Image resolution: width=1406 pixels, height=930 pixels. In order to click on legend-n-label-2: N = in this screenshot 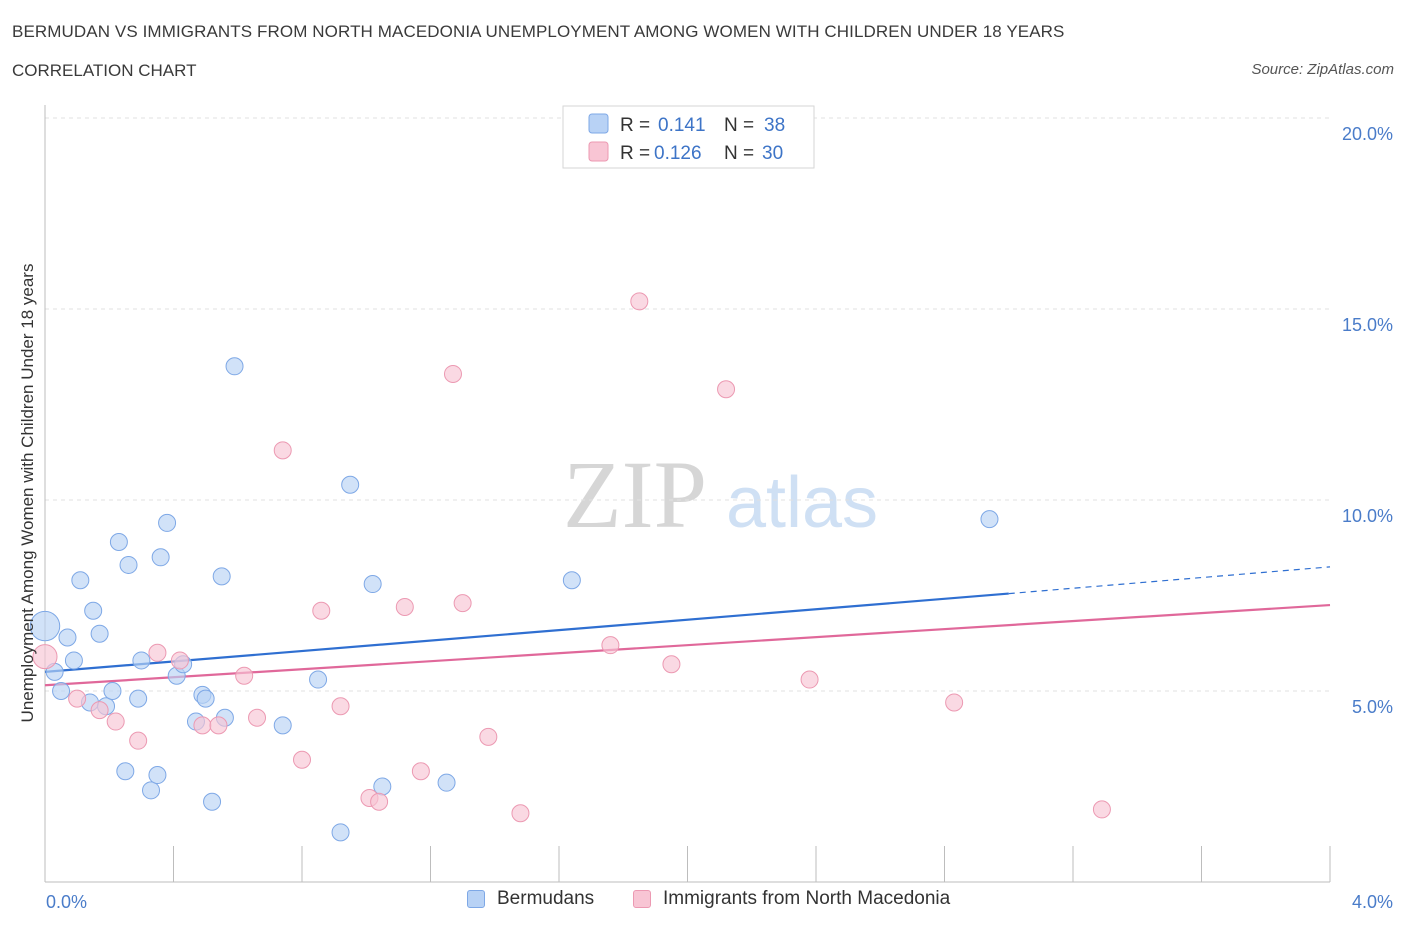, I will do `click(739, 153)`.